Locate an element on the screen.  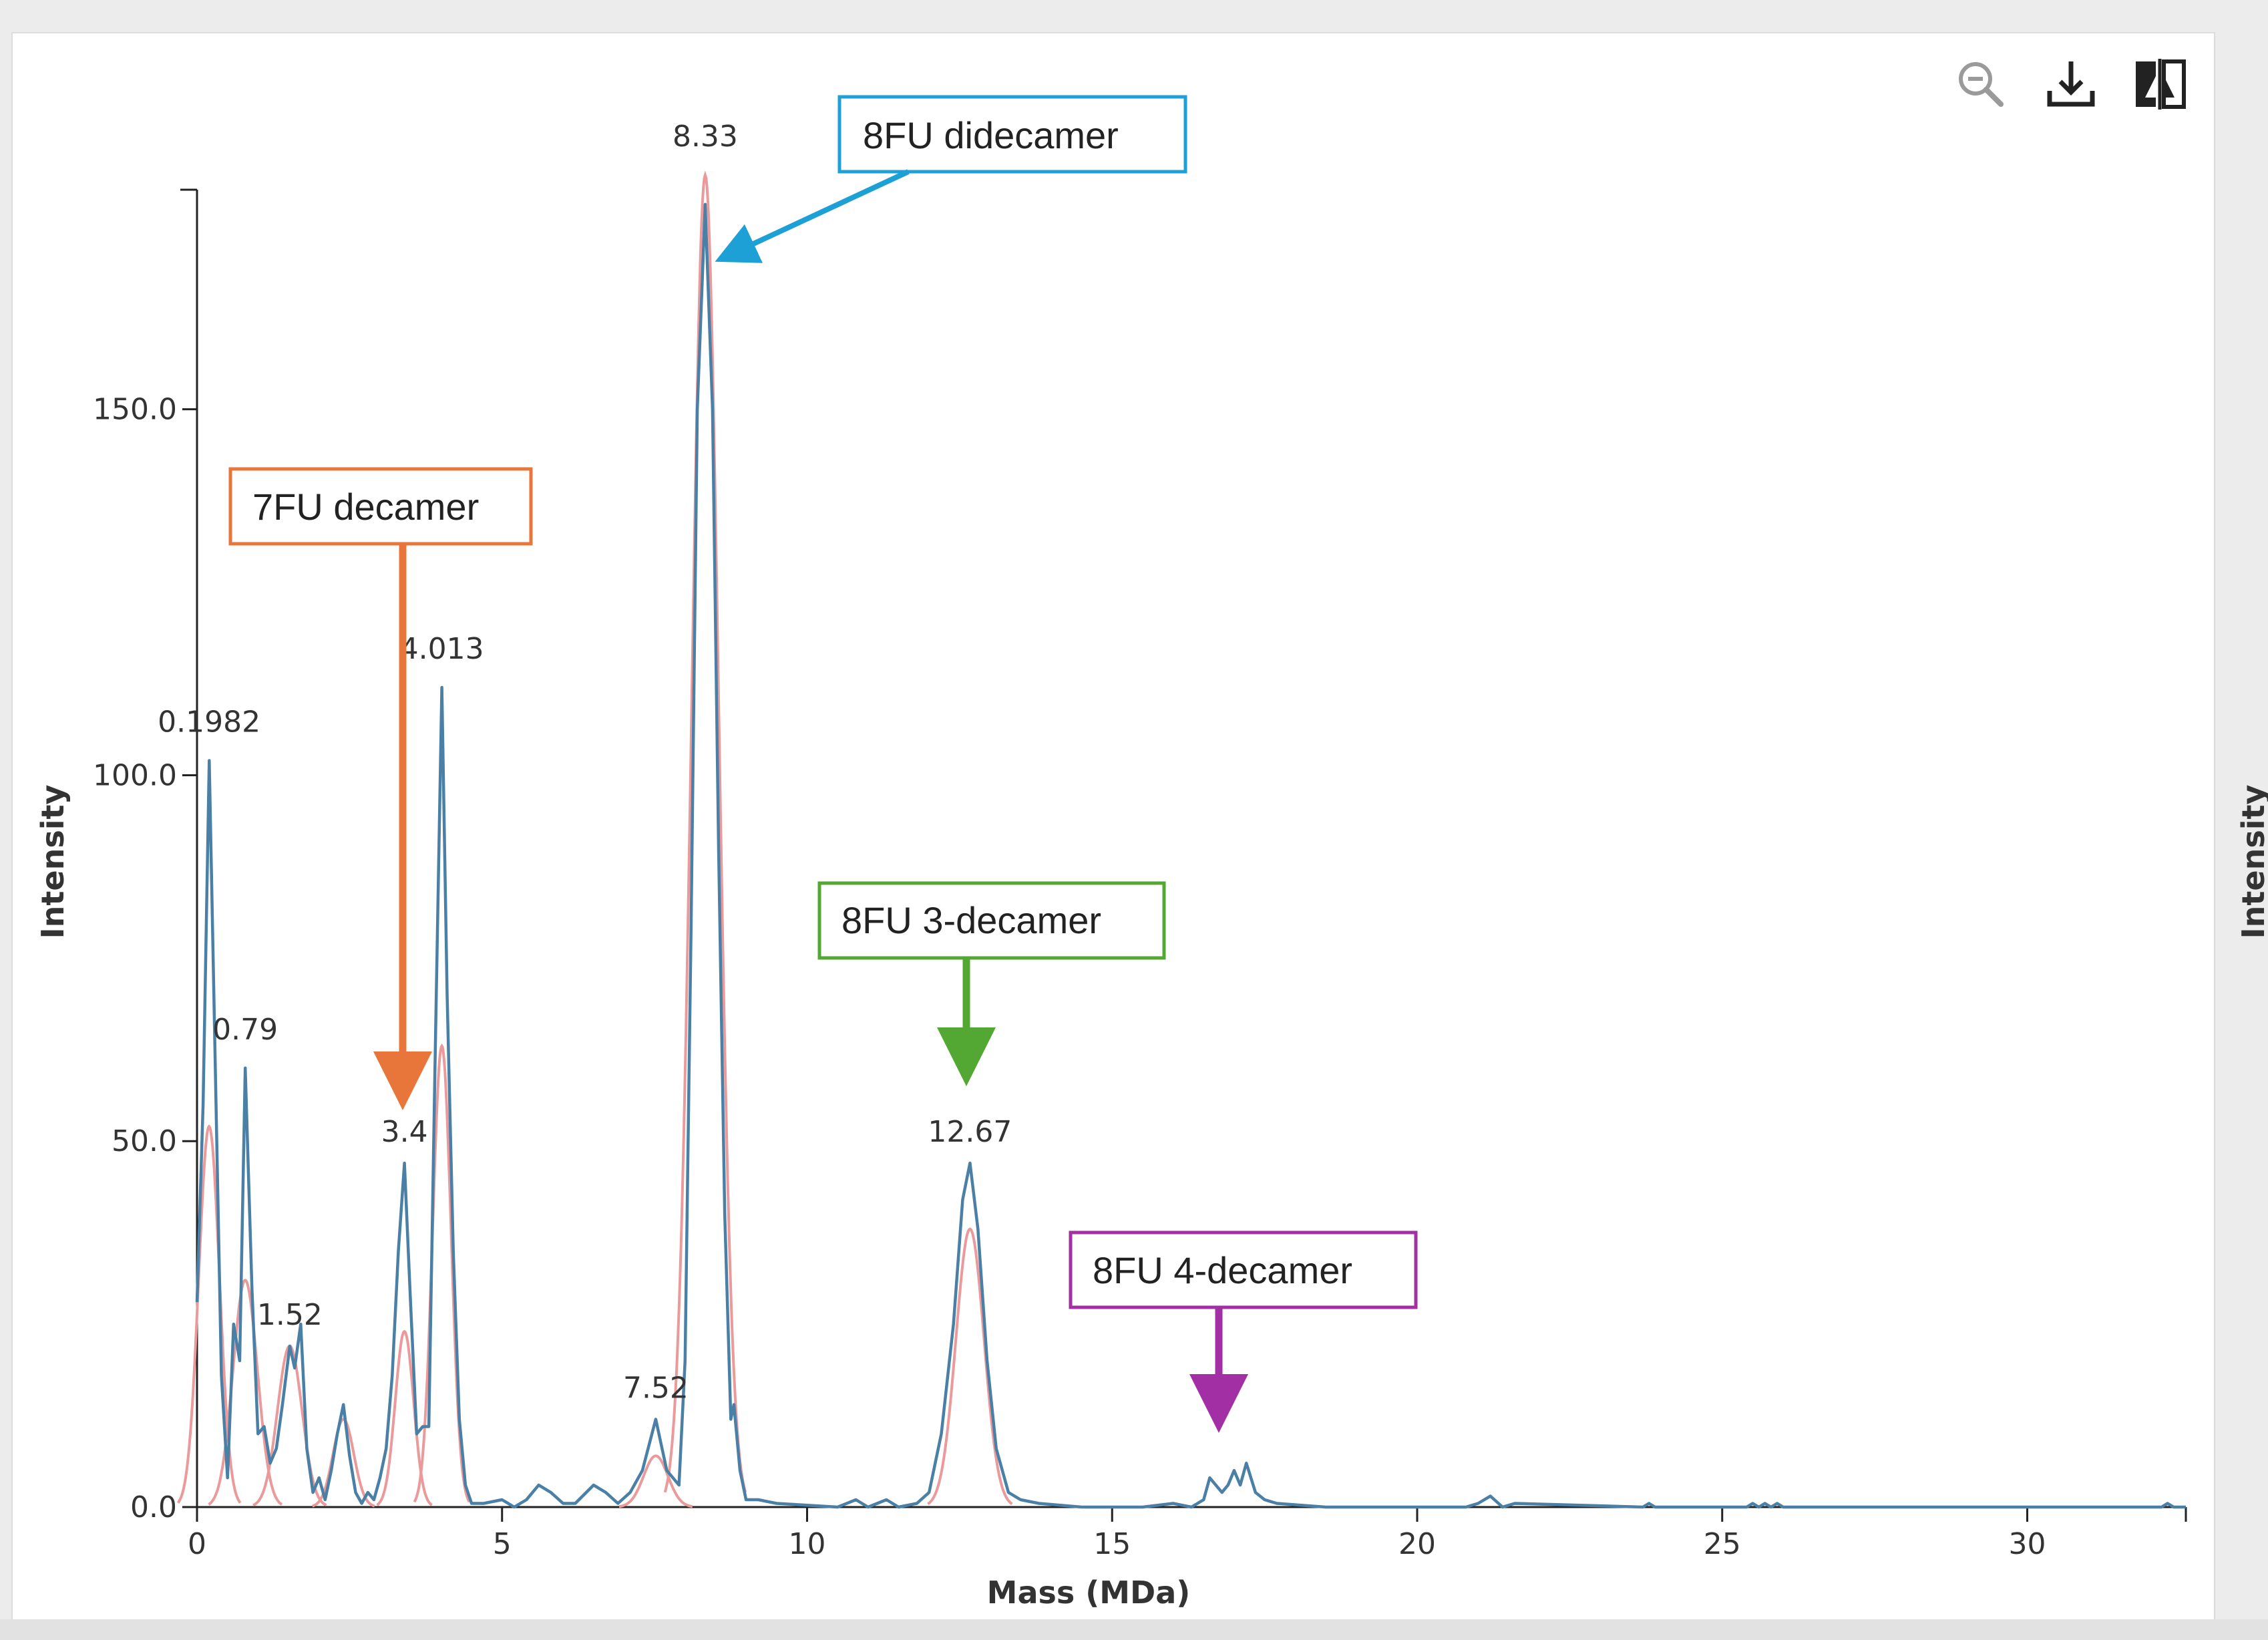
peak-label: 3.4 is located at coordinates (404, 1132).